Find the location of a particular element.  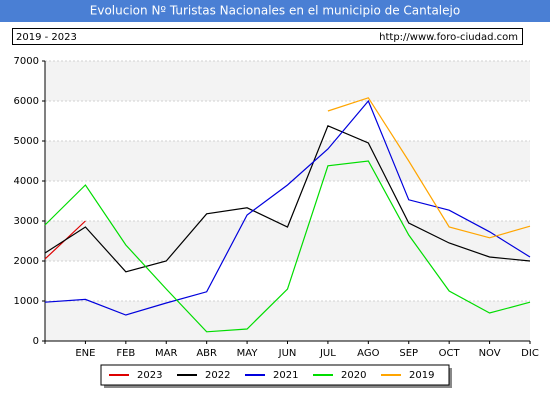

x-tick-label: JUL is located at coordinates (327, 353).